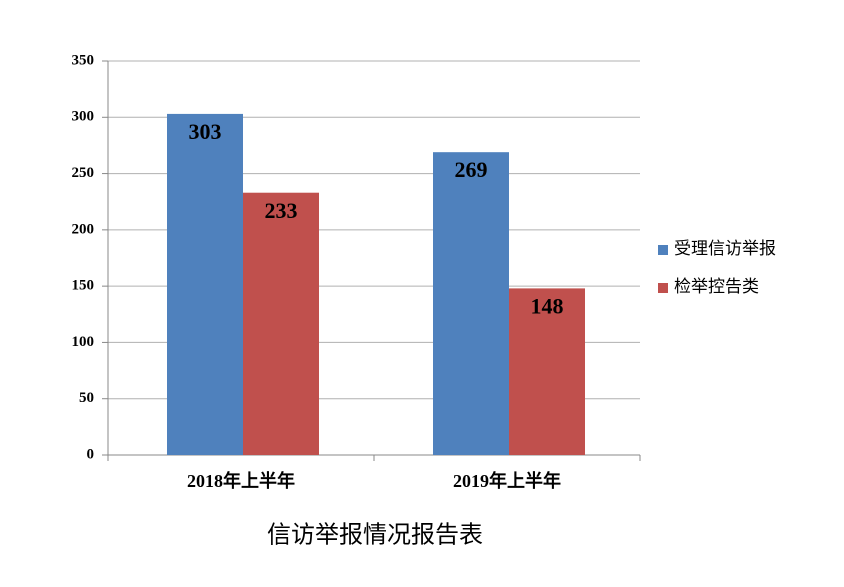 This screenshot has width=844, height=587. I want to click on value-label: 303, so click(205, 131).